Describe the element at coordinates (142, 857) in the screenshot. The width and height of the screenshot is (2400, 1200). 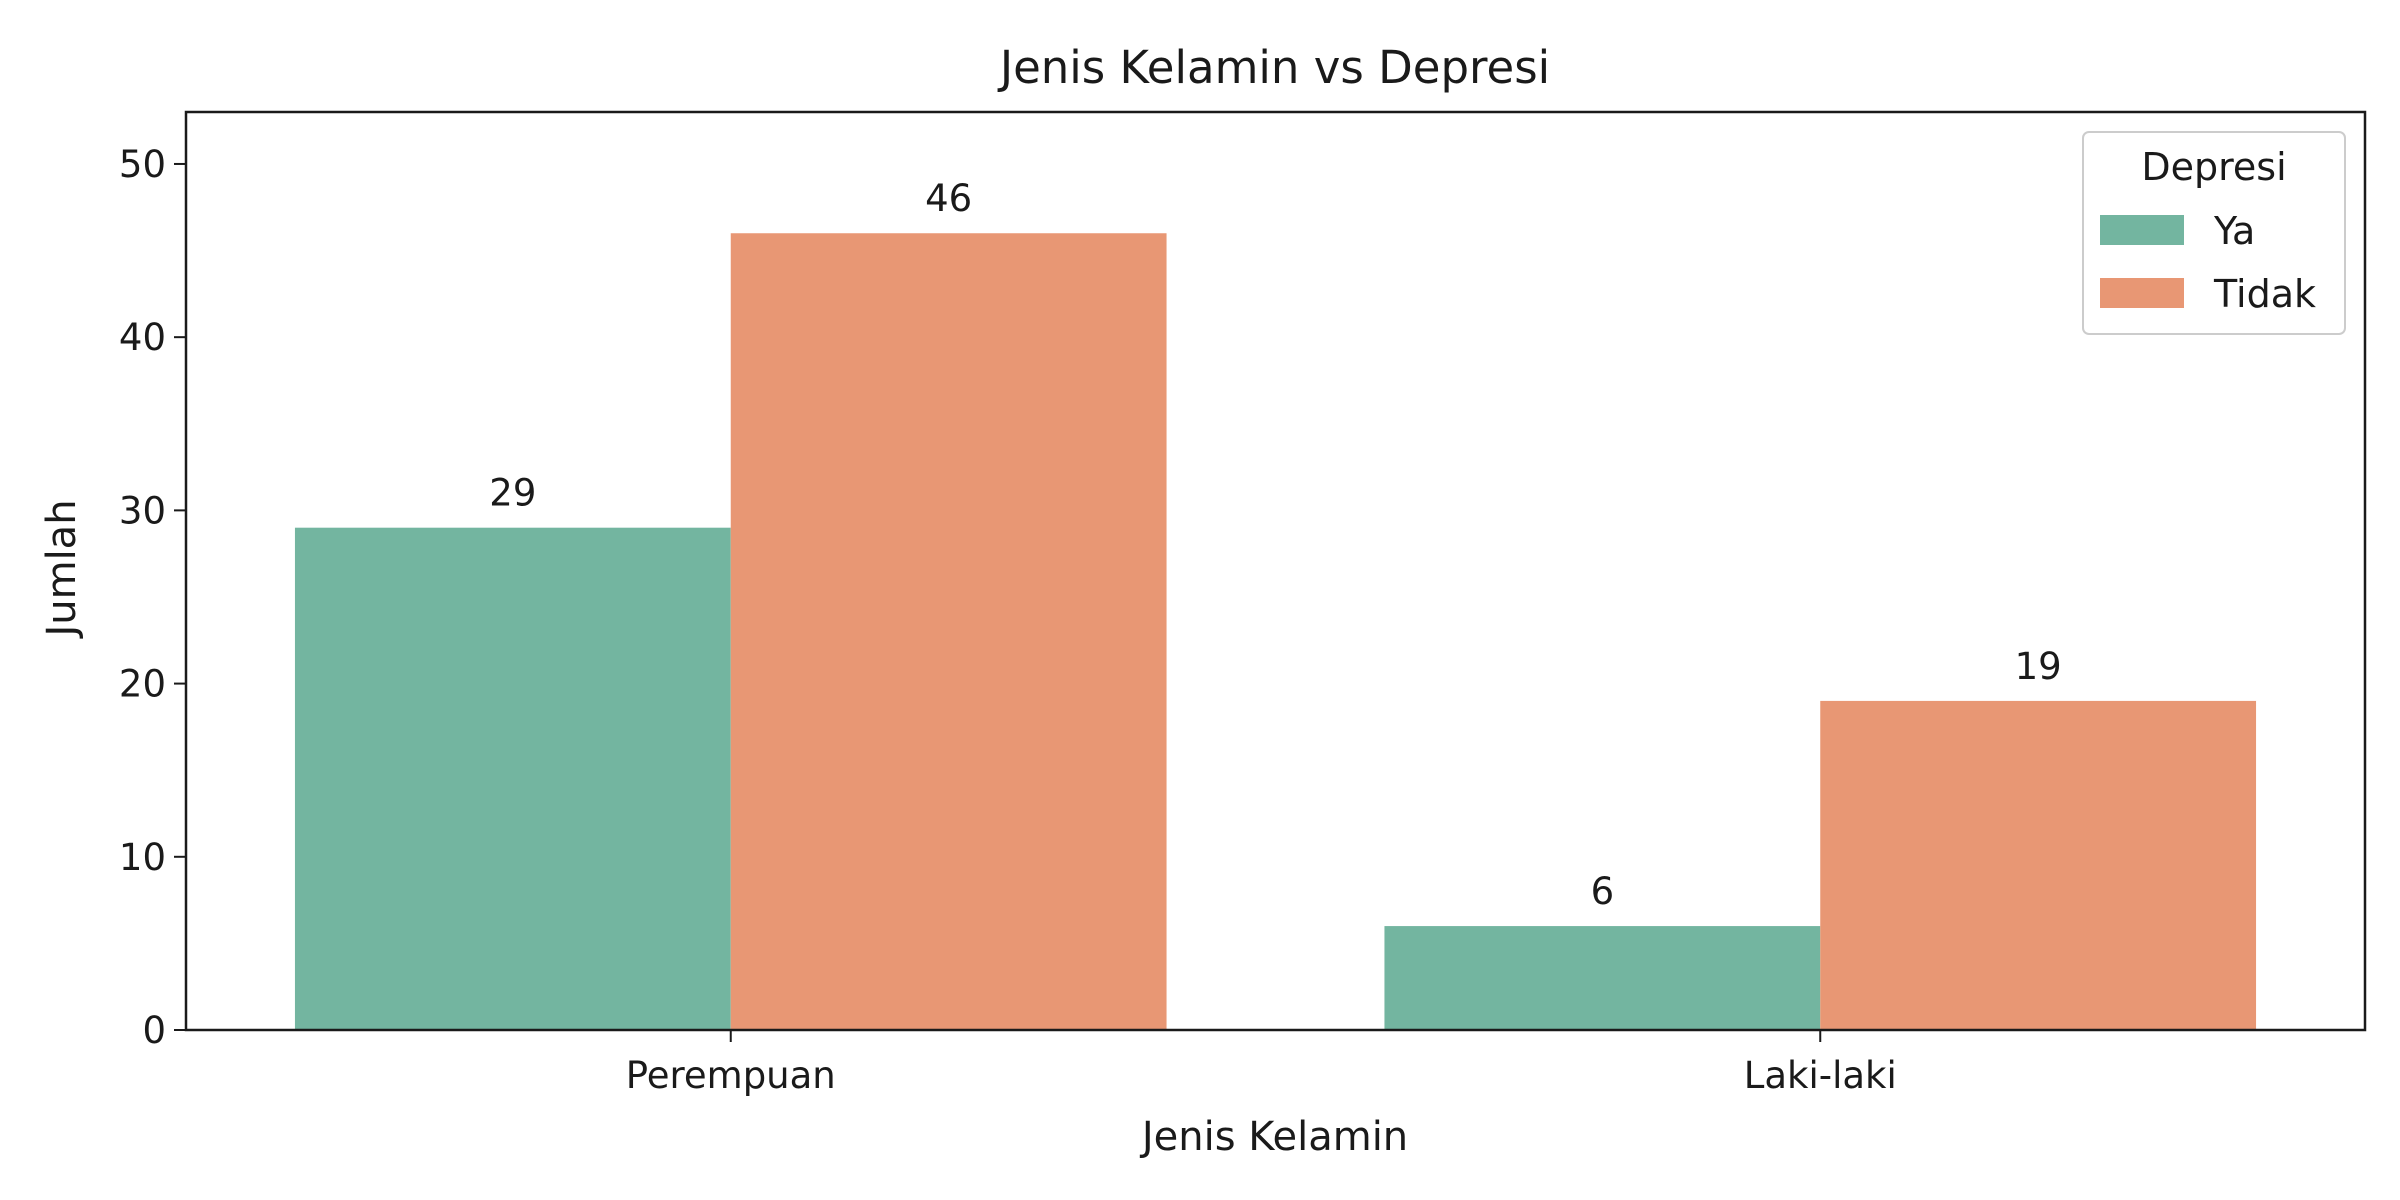
I see `y-tick-label: 10` at that location.